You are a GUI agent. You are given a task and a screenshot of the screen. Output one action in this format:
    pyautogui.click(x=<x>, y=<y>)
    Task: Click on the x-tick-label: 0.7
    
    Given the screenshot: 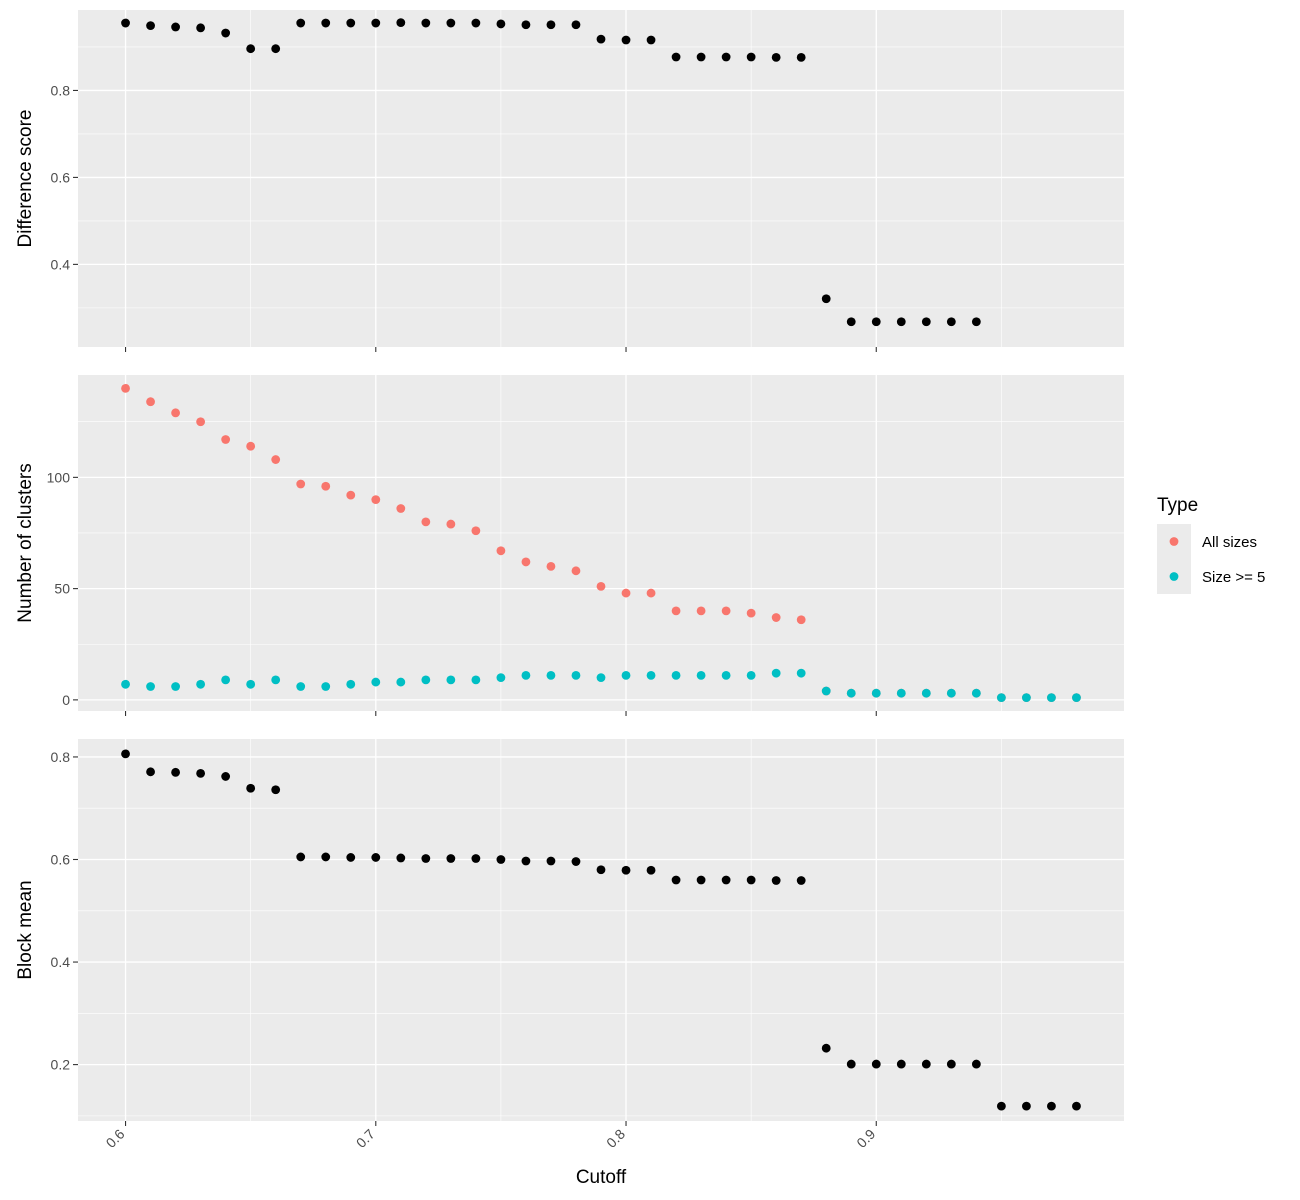 What is the action you would take?
    pyautogui.click(x=365, y=1138)
    